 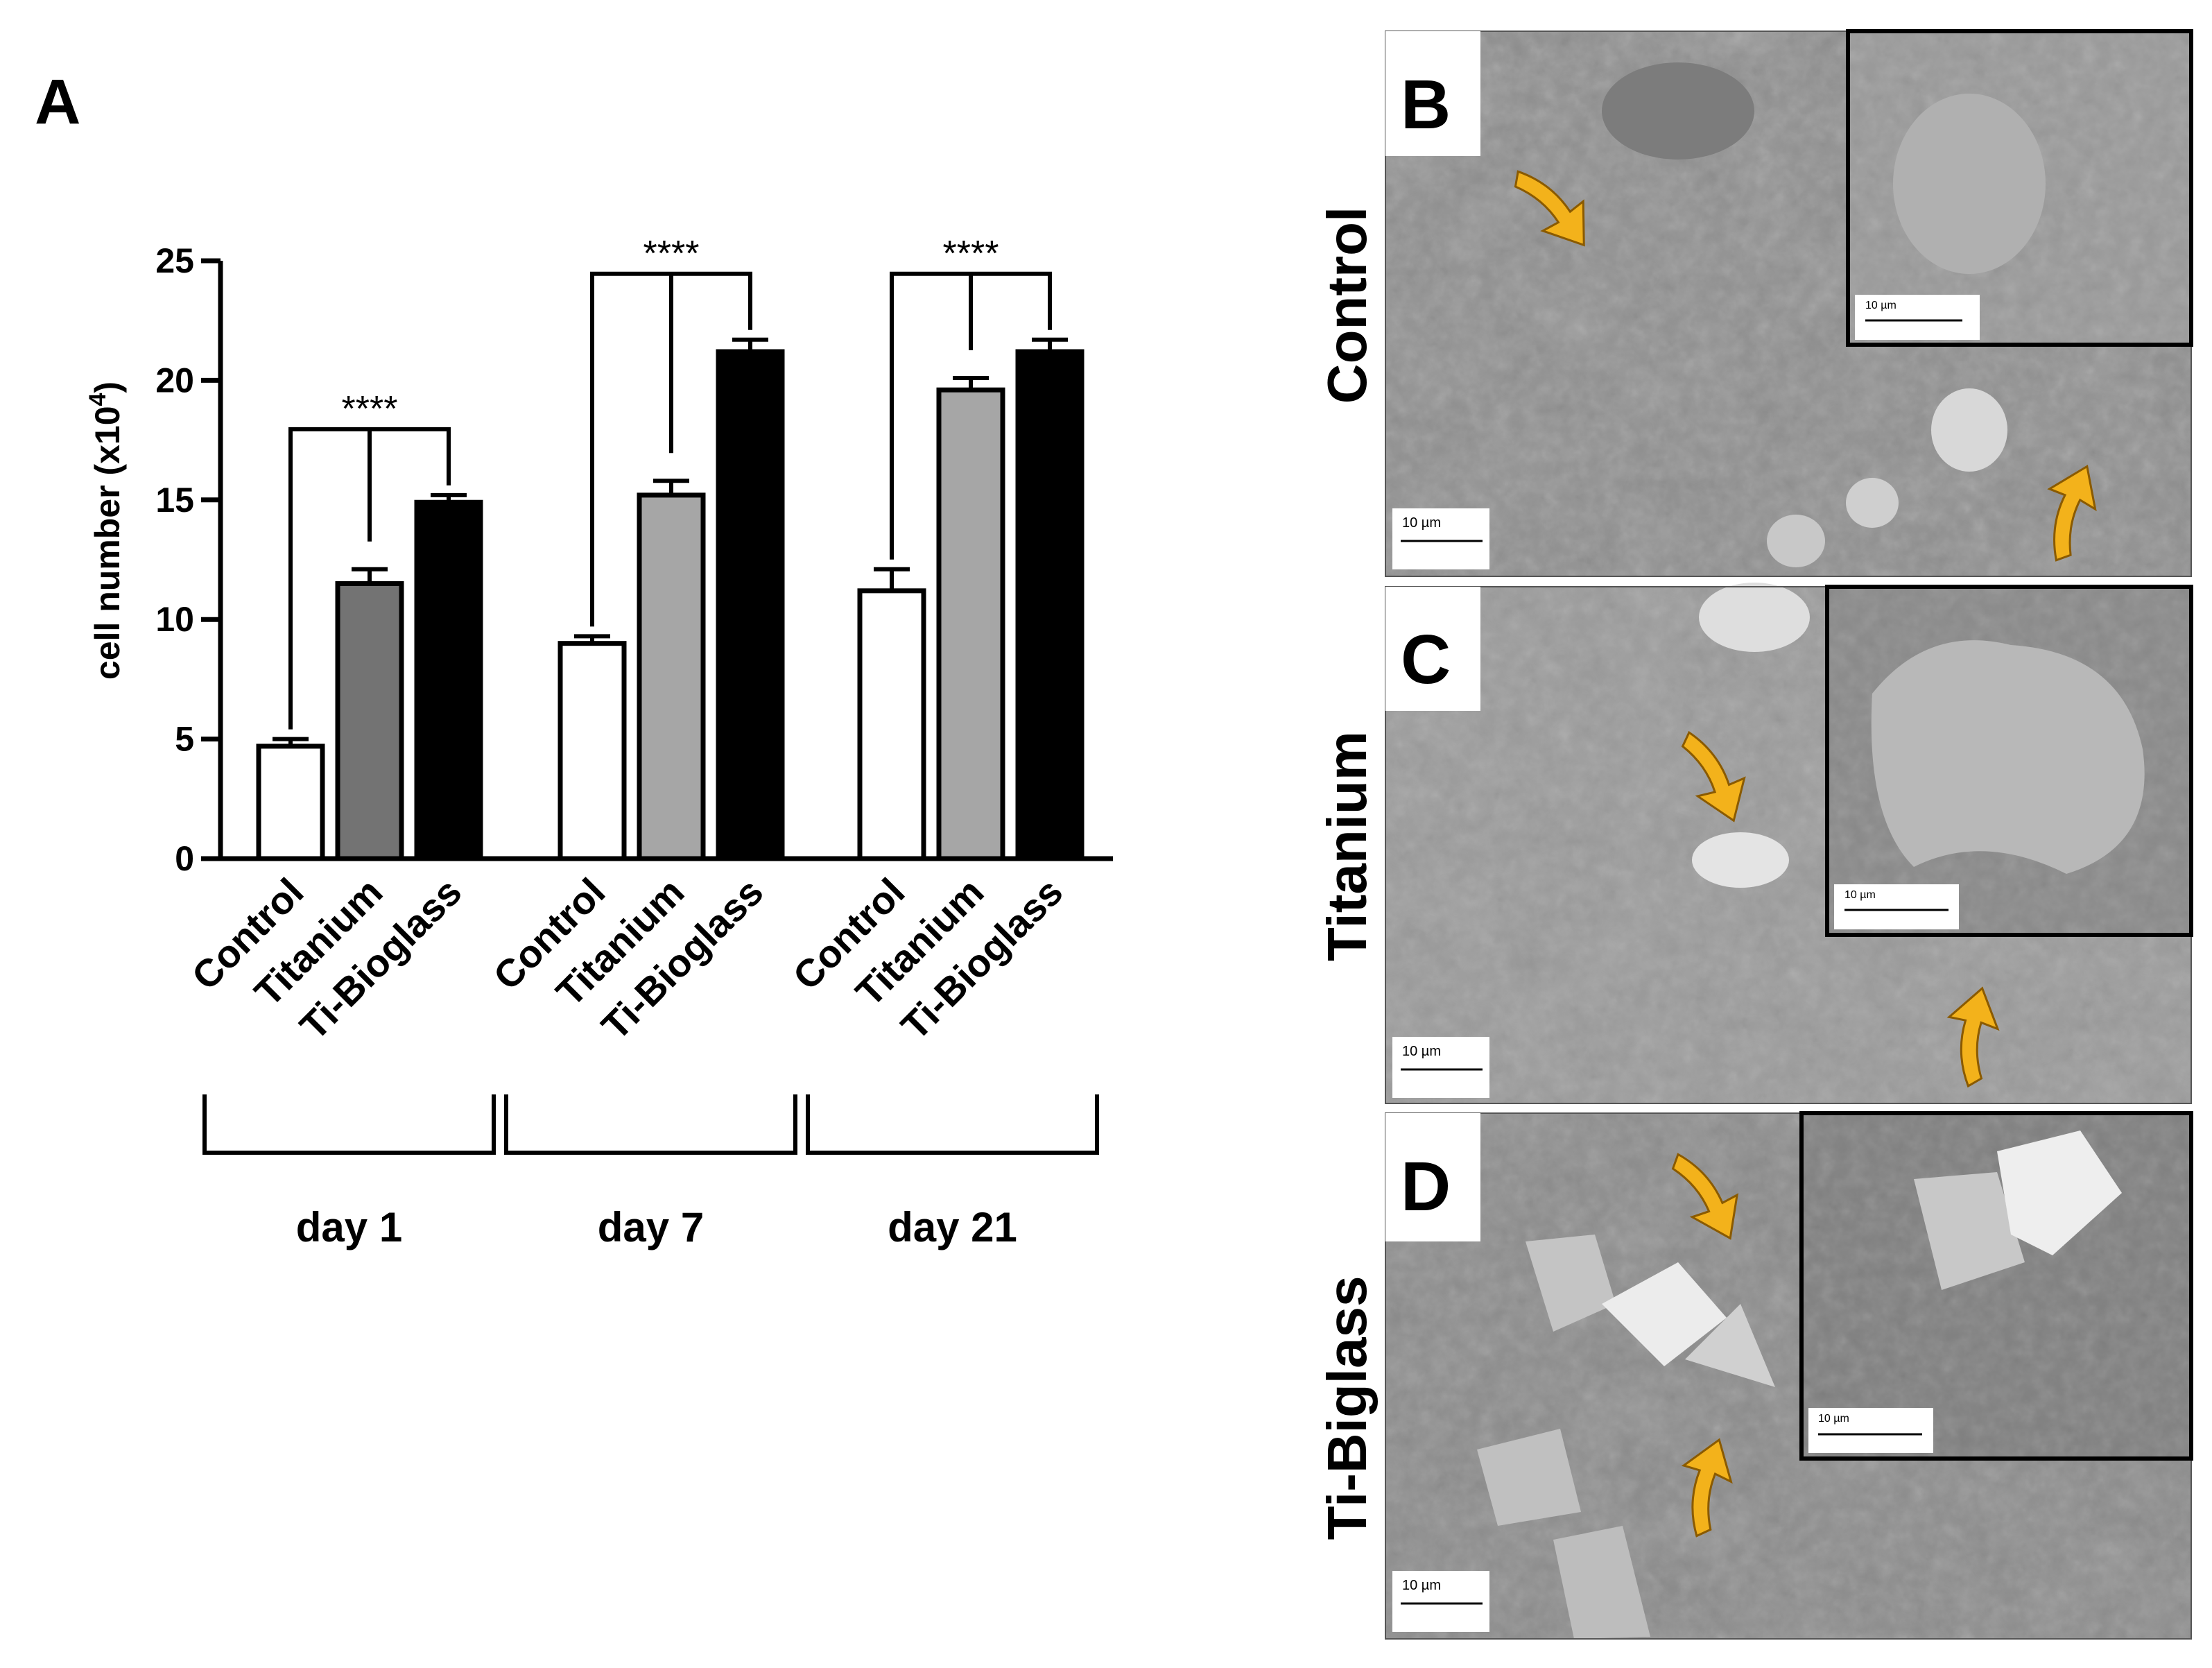 What do you see at coordinates (952, 1227) in the screenshot?
I see `day-label: day 21` at bounding box center [952, 1227].